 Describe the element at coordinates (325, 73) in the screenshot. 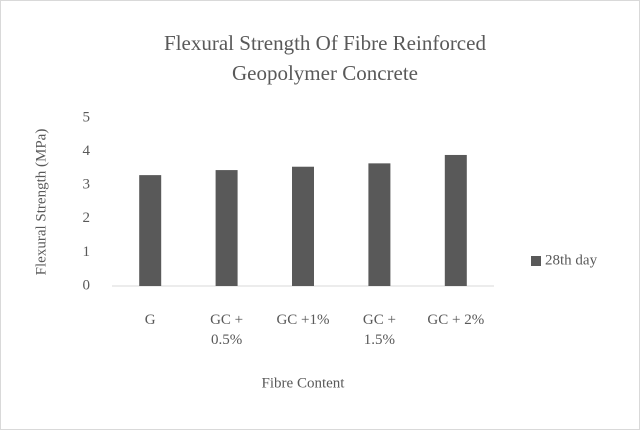

I see `chart-title: Geopolymer Concrete` at that location.